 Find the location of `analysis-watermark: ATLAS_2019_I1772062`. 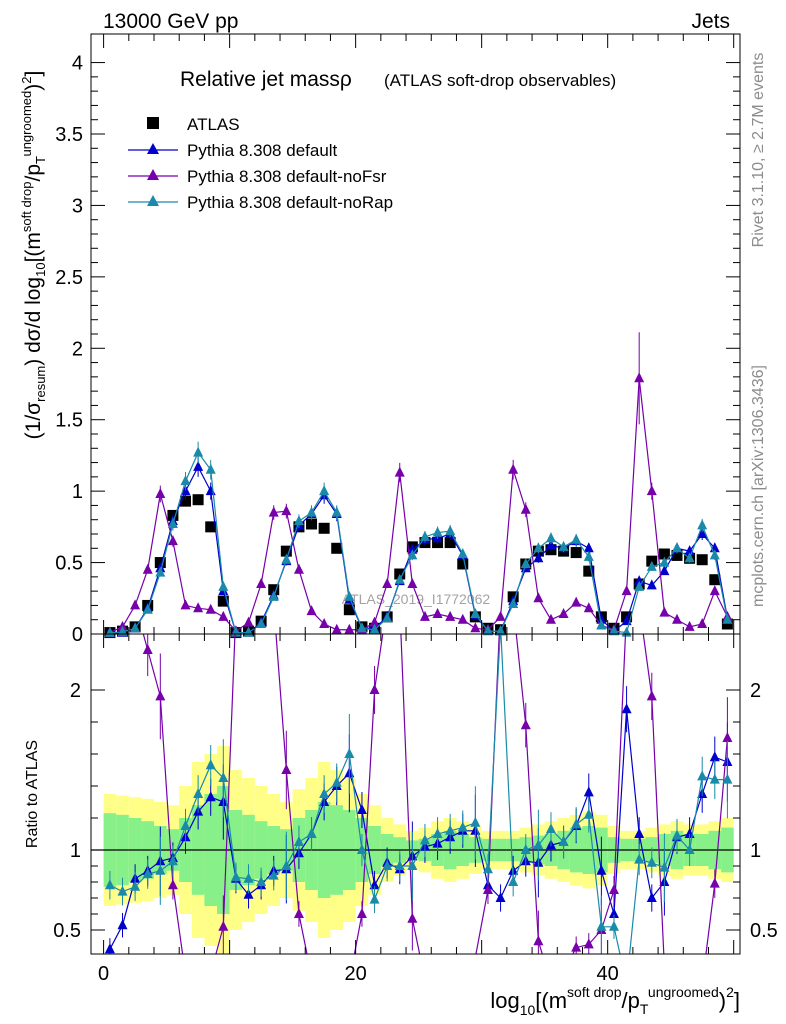

analysis-watermark: ATLAS_2019_I1772062 is located at coordinates (416, 599).